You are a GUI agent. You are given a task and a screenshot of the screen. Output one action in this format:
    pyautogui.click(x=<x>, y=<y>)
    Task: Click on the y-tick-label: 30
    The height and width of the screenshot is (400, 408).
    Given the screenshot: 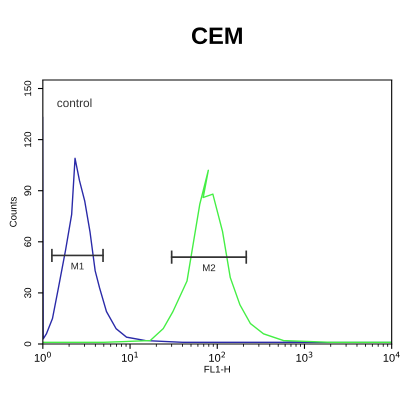 What is the action you would take?
    pyautogui.click(x=28, y=293)
    